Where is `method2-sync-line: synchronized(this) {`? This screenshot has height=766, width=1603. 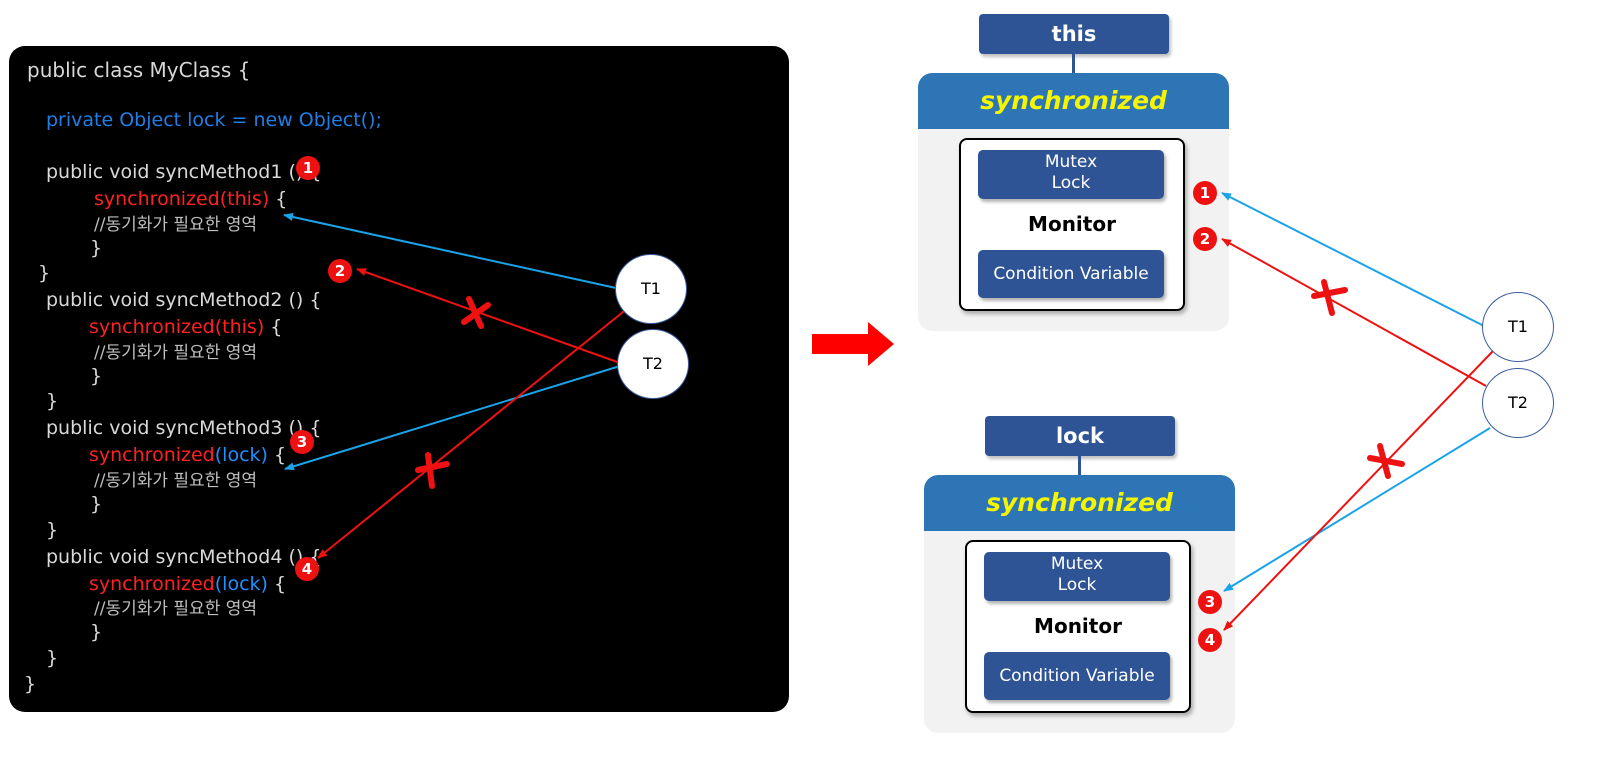 method2-sync-line: synchronized(this) { is located at coordinates (185, 327).